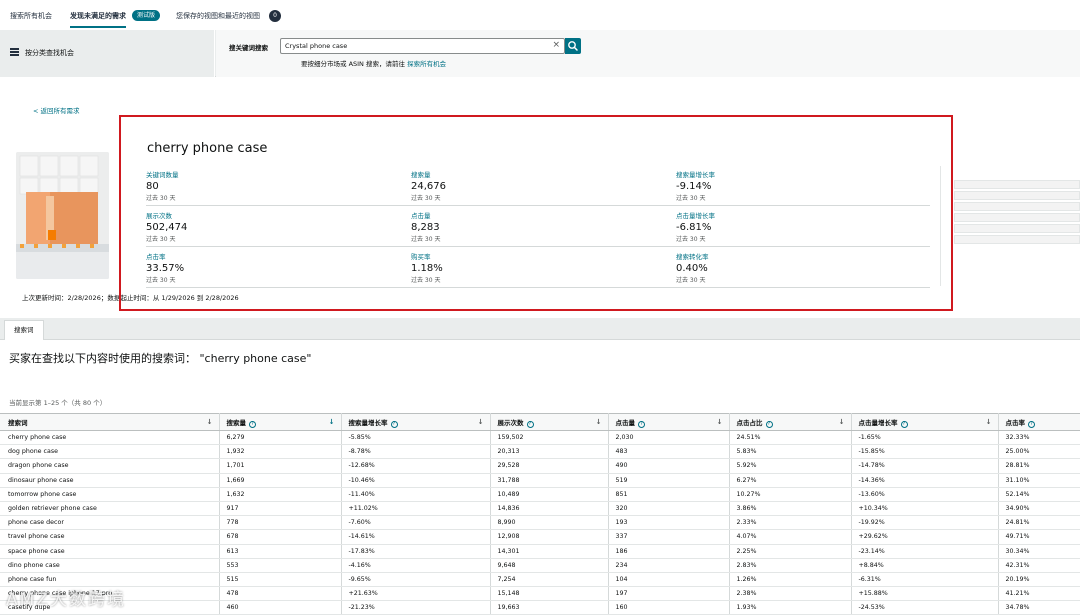 Image resolution: width=1080 pixels, height=615 pixels. I want to click on clear-icon: ×, so click(556, 45).